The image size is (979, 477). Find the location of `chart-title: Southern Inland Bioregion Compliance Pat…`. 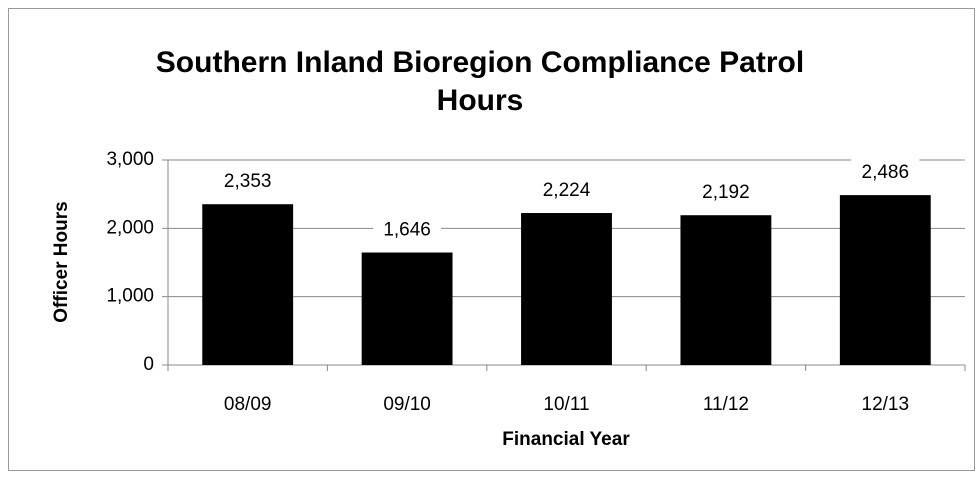

chart-title: Southern Inland Bioregion Compliance Pat… is located at coordinates (480, 81).